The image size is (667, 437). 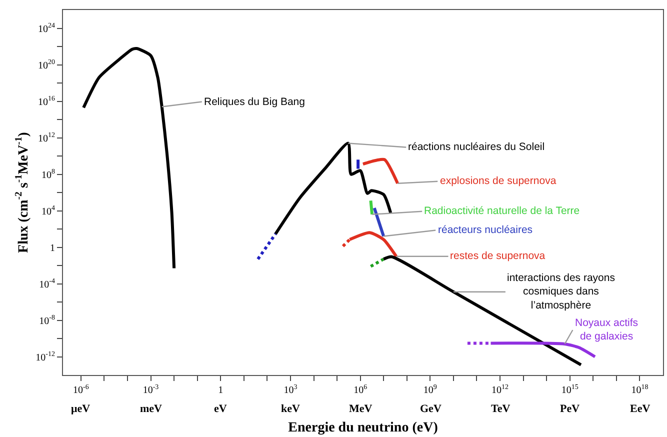 I want to click on line-series, so click(x=380, y=171).